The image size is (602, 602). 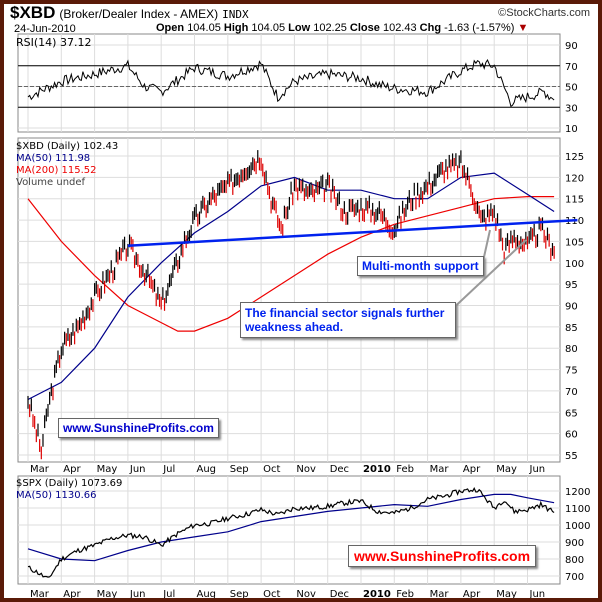 What do you see at coordinates (53, 158) in the screenshot?
I see `ma50-legend: MA(50) 111.98` at bounding box center [53, 158].